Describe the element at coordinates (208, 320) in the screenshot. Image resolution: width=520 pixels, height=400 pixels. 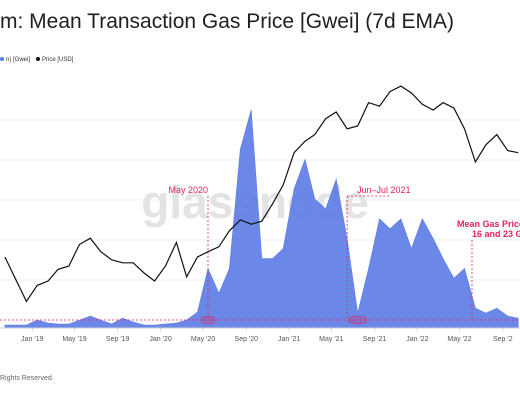
I see `may-2020-highlight` at that location.